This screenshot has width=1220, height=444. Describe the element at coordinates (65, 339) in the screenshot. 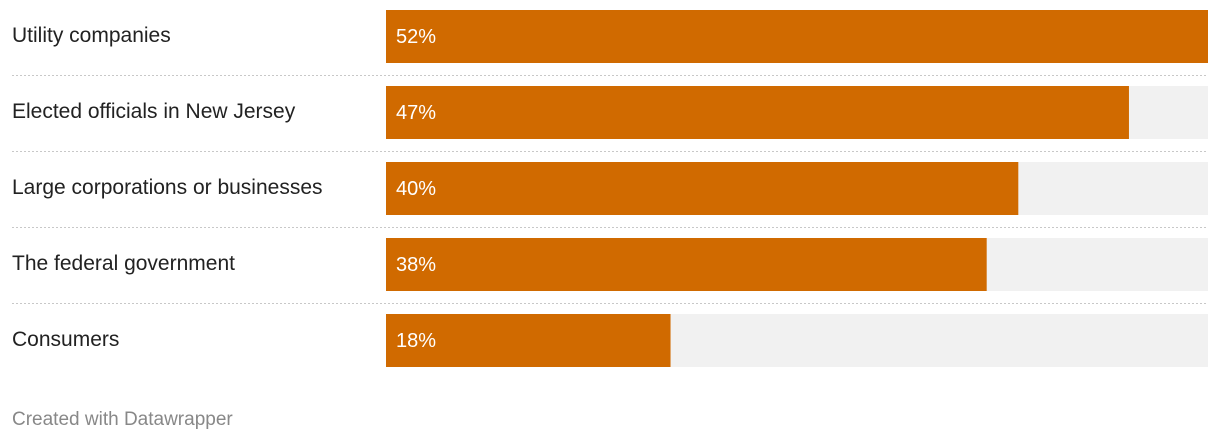

I see `category-label: Consumers` at that location.